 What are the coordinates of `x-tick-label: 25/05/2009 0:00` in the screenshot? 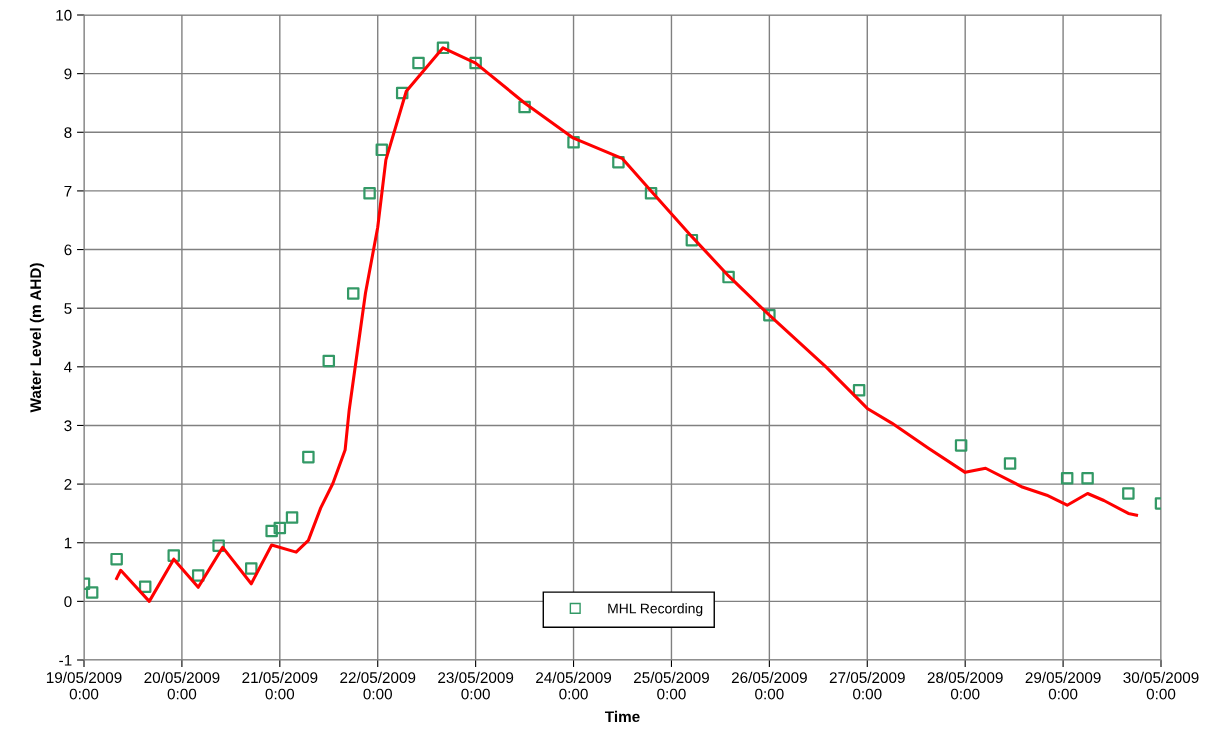 It's located at (671, 685).